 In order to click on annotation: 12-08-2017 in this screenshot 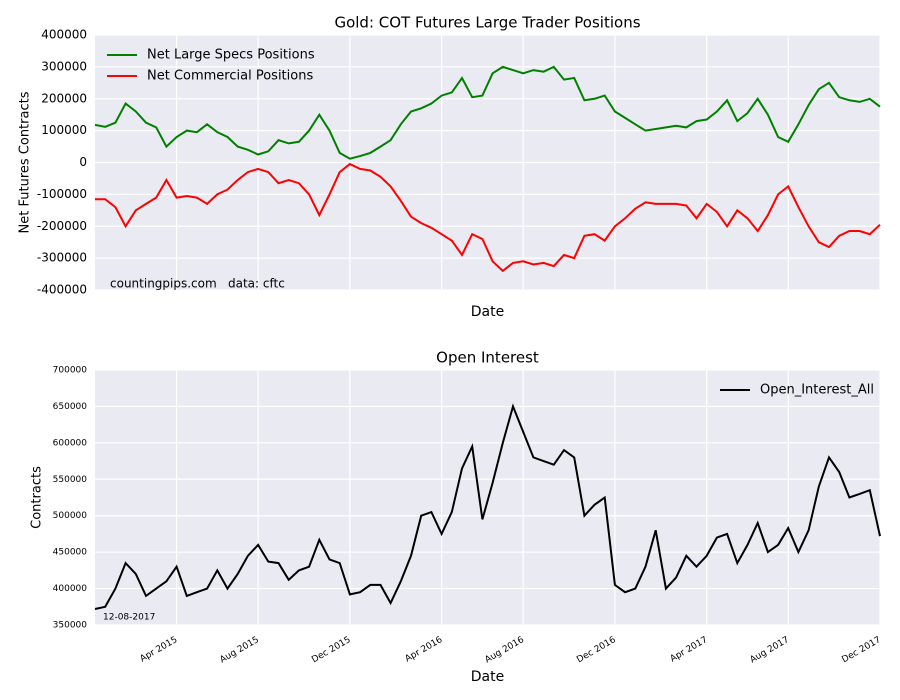, I will do `click(129, 618)`.